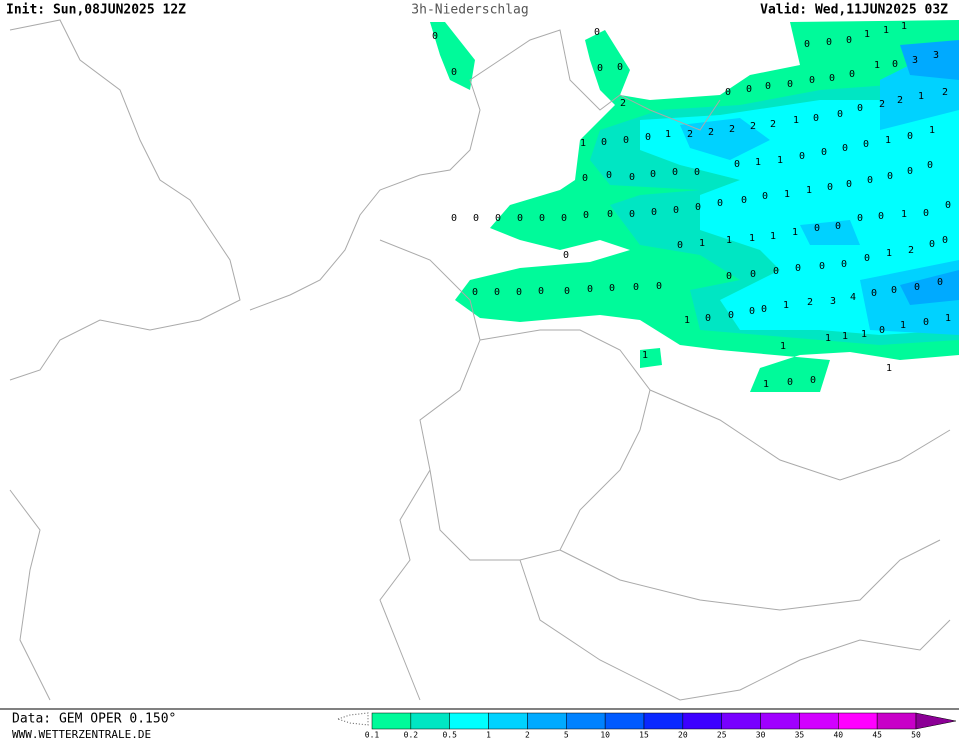 The image size is (959, 741). I want to click on valid-label: Valid: Wed,11JUN2025 03Z, so click(854, 10).